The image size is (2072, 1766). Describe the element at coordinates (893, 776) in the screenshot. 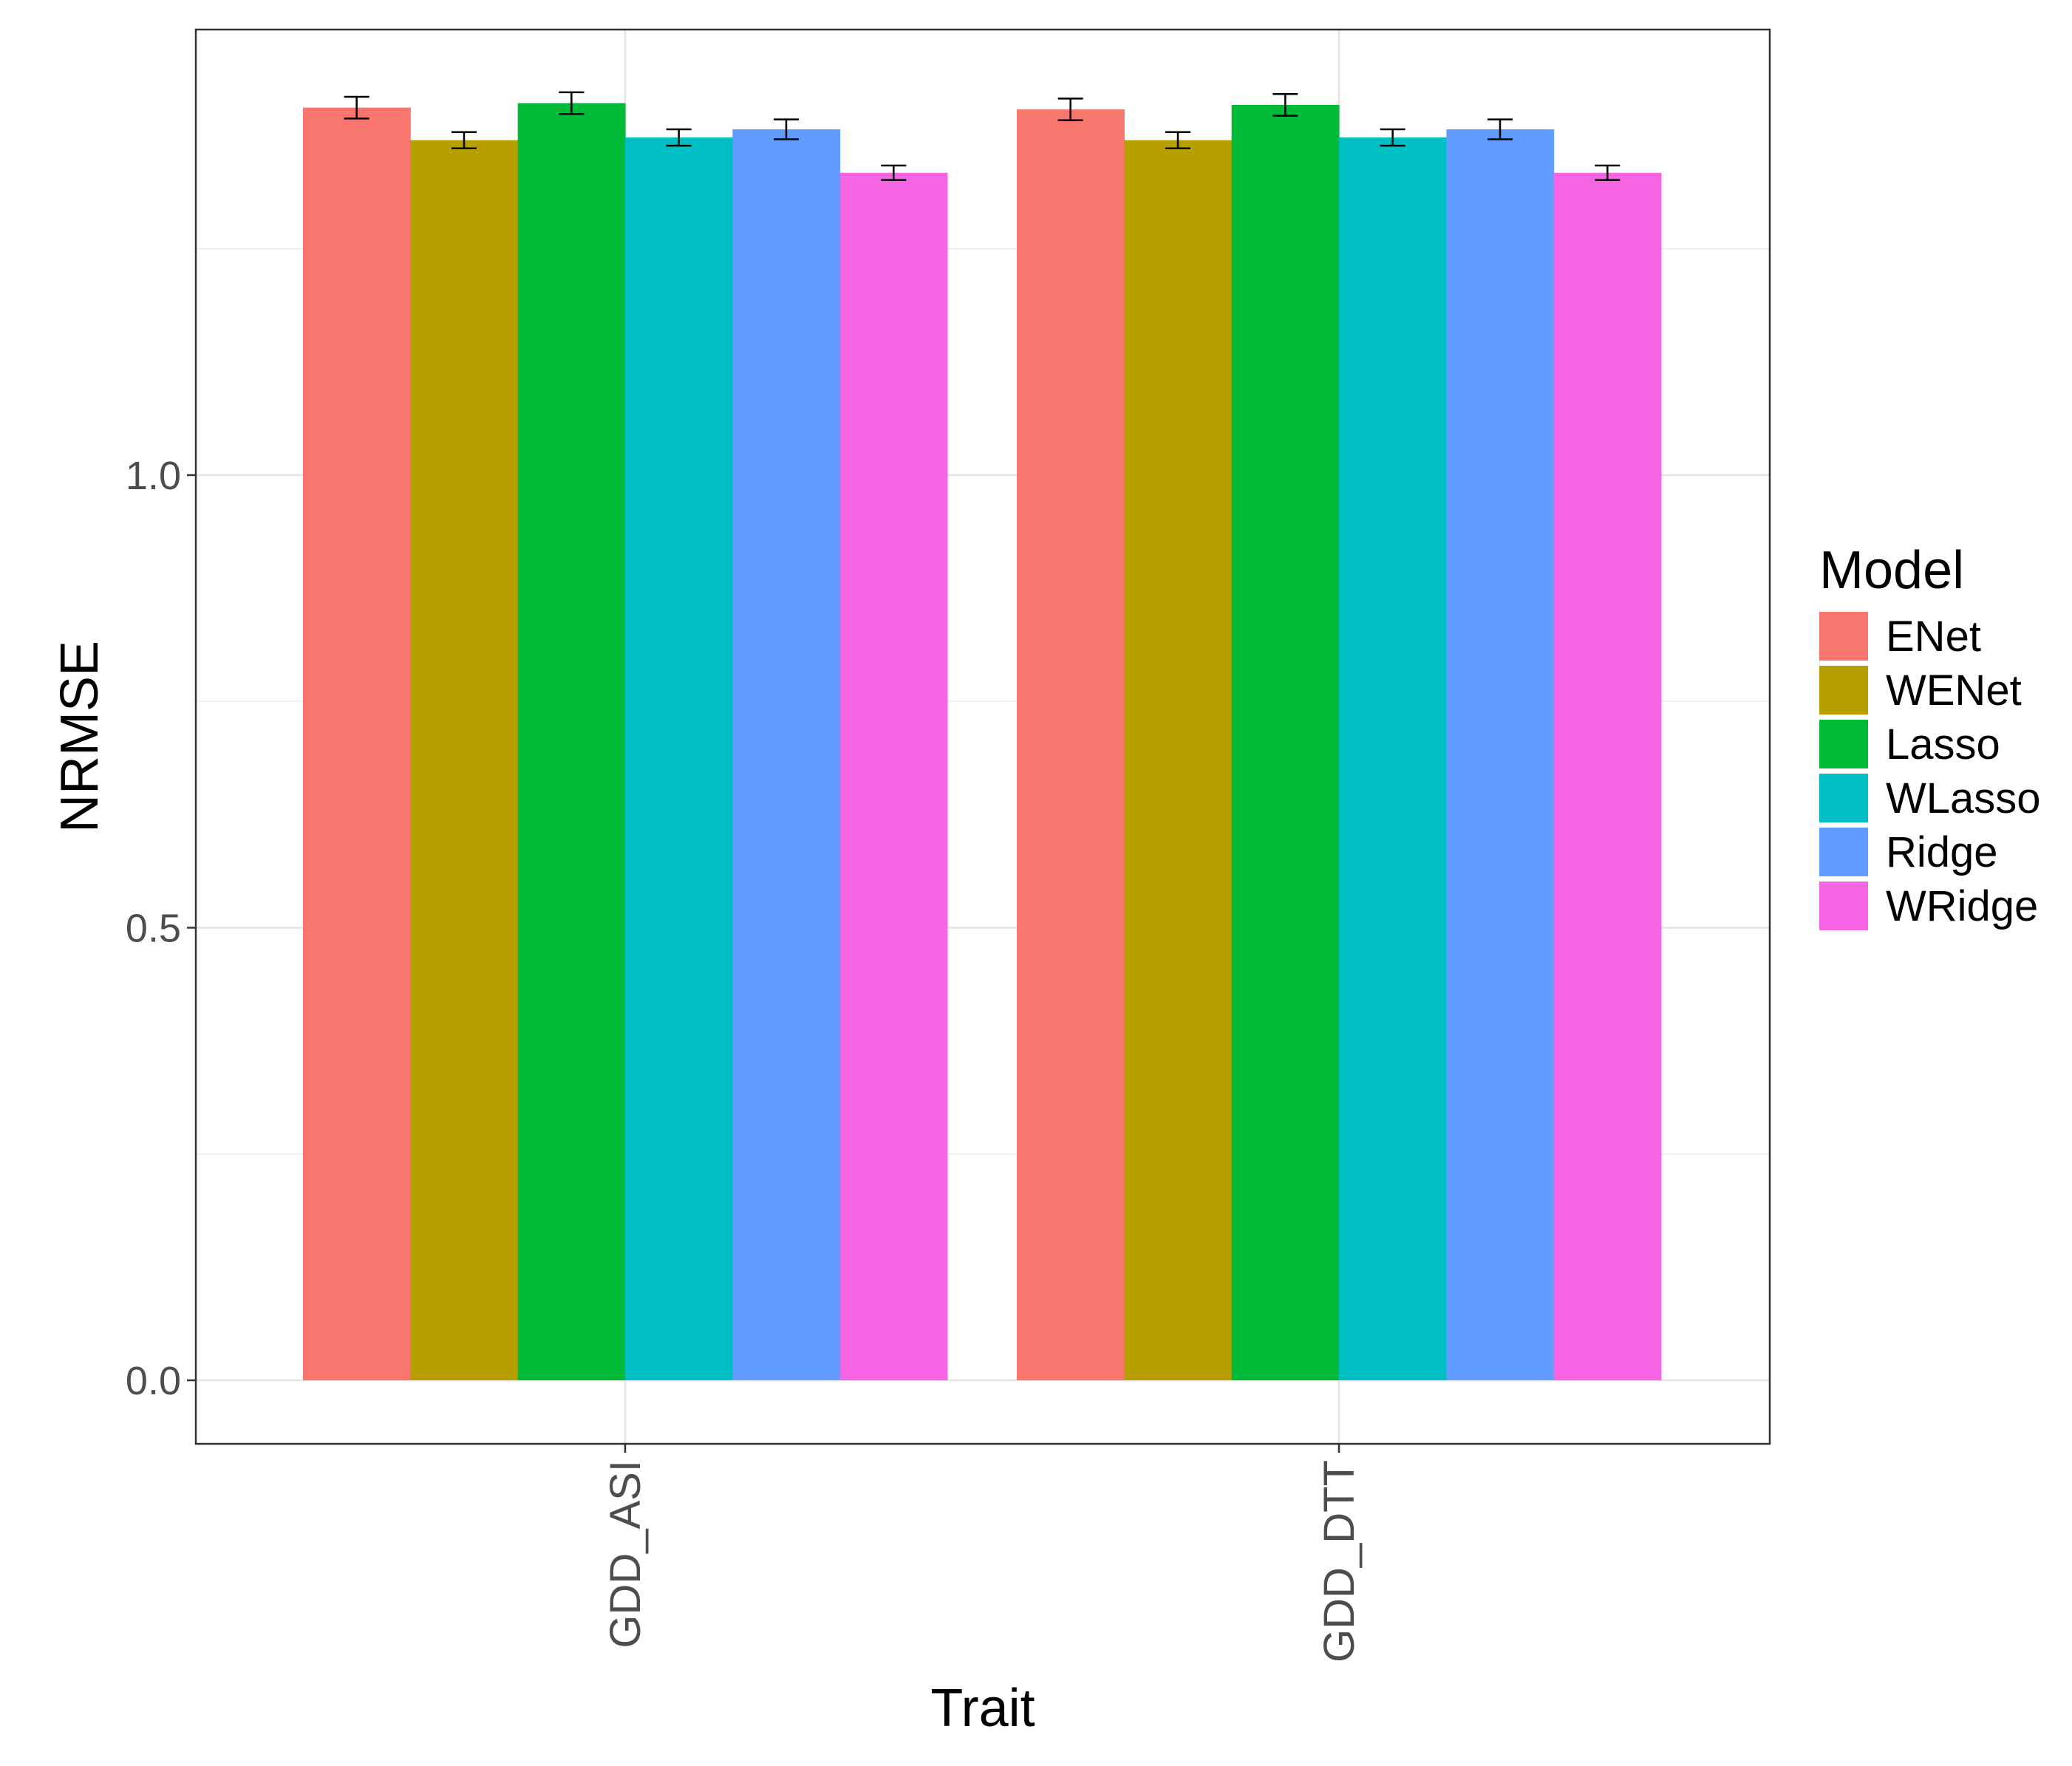

I see `bar-wridge-gdd-asi` at that location.